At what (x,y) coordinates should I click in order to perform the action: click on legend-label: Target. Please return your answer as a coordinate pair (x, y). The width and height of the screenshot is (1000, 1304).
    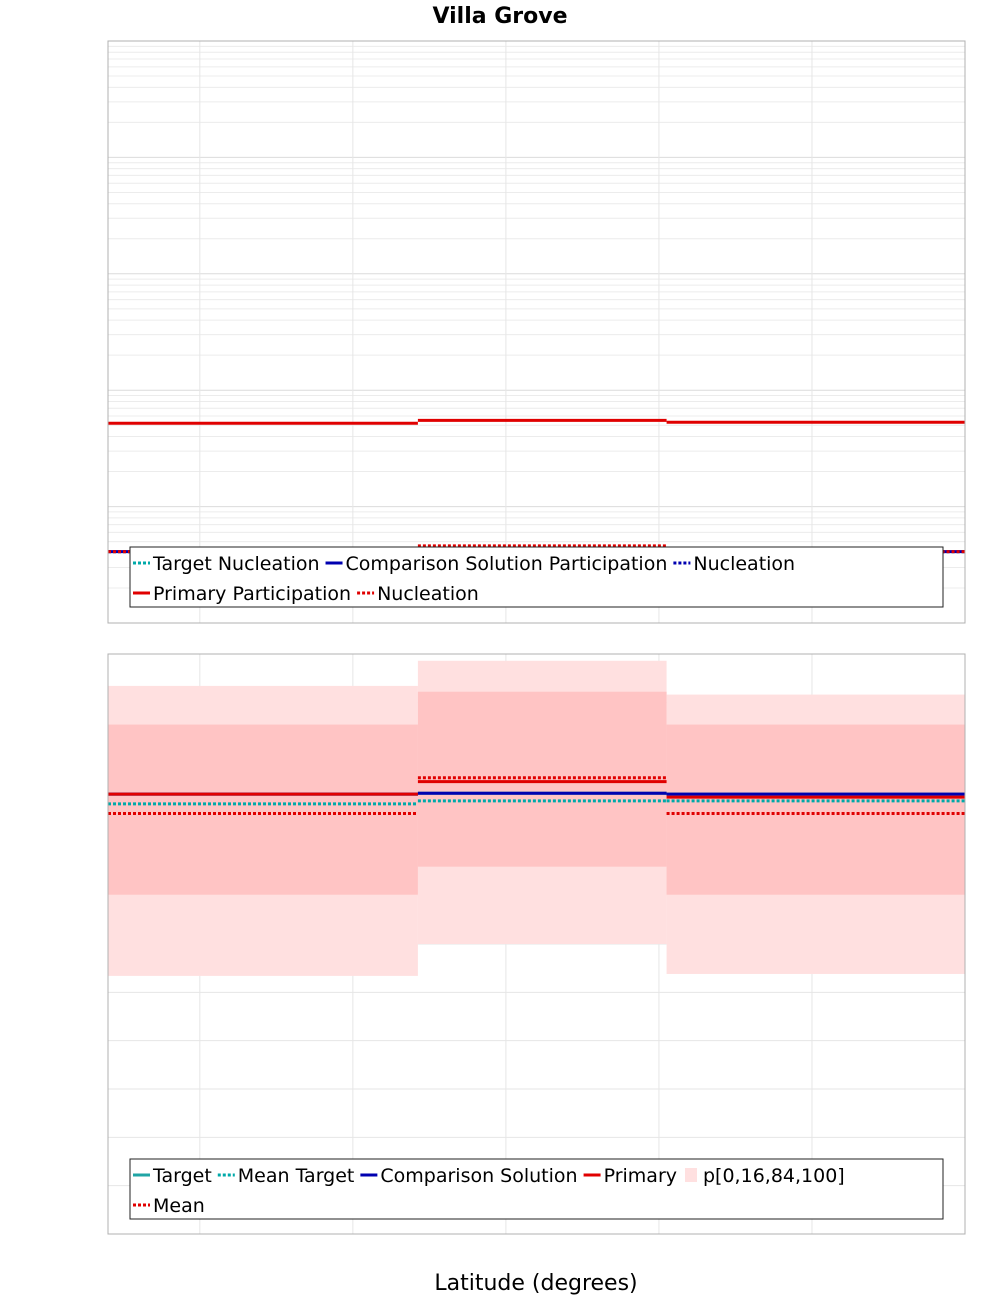
    Looking at the image, I should click on (182, 1176).